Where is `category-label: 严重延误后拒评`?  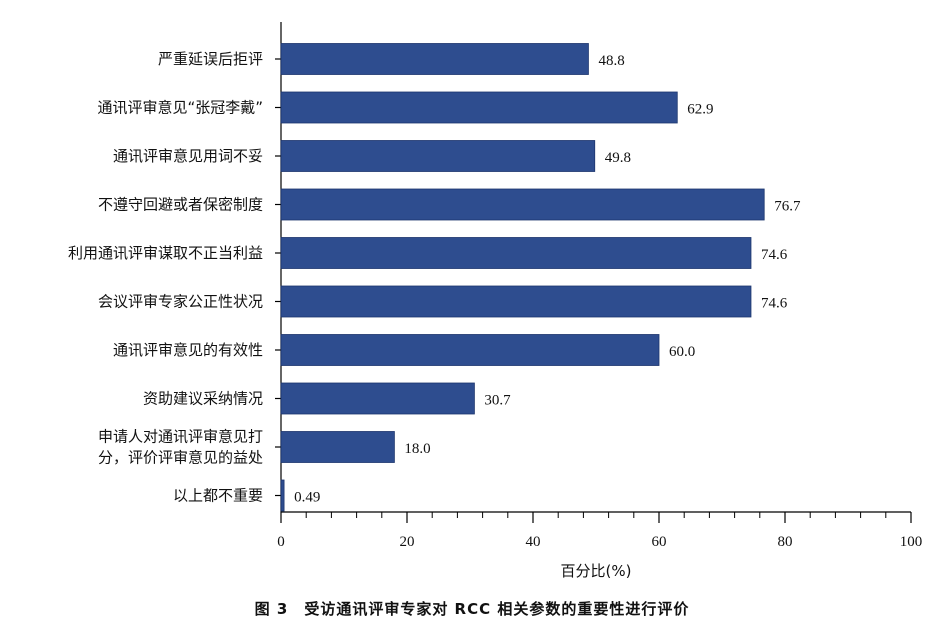
category-label: 严重延误后拒评 is located at coordinates (210, 59).